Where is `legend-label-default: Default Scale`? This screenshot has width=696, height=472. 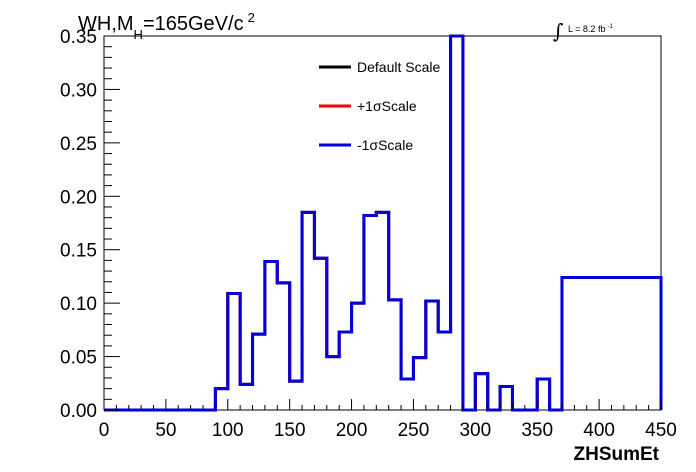 legend-label-default: Default Scale is located at coordinates (398, 67).